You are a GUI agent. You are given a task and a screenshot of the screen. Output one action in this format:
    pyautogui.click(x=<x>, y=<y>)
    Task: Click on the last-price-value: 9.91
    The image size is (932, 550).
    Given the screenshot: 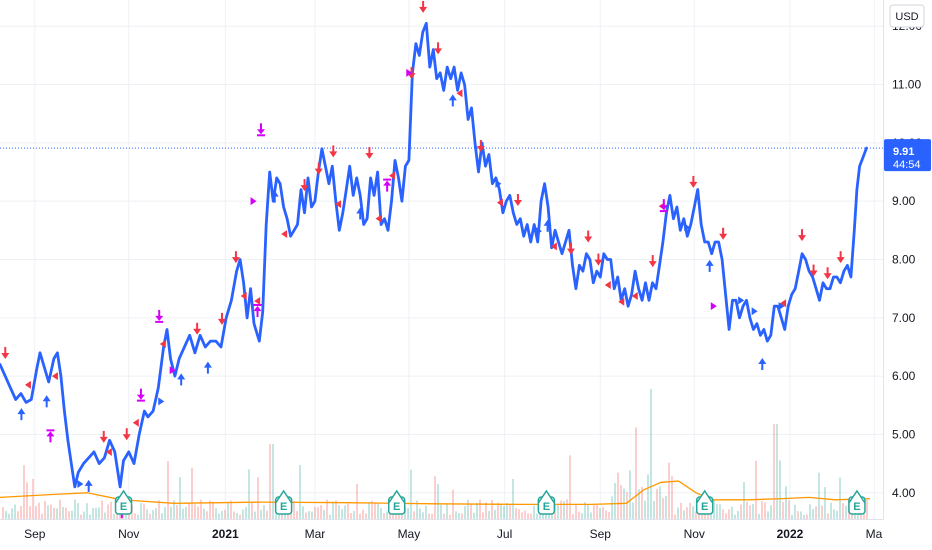 What is the action you would take?
    pyautogui.click(x=903, y=152)
    